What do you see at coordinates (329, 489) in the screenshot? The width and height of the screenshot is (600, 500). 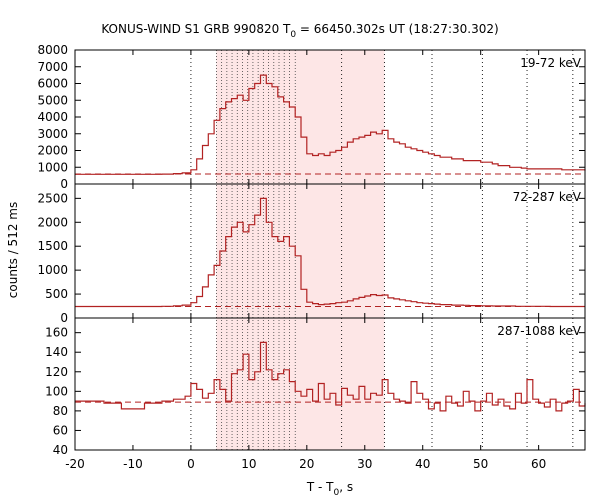 I see `x-axis-label: T - T0, s` at bounding box center [329, 489].